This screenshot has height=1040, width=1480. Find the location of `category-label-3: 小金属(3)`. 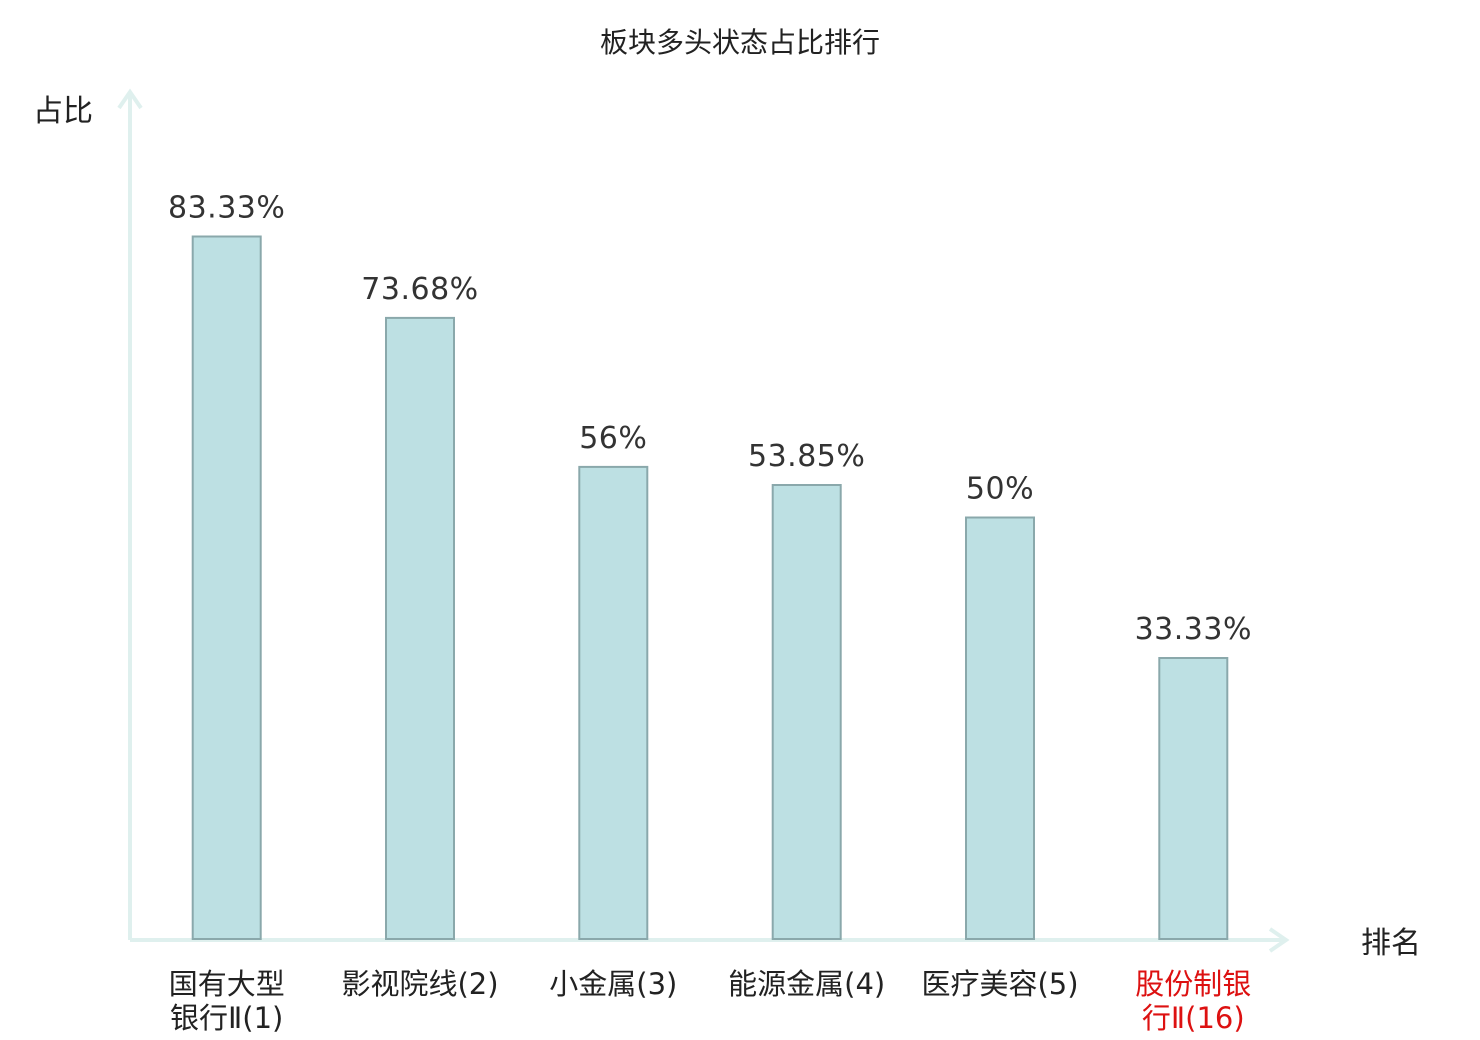

category-label-3: 小金属(3) is located at coordinates (613, 984).